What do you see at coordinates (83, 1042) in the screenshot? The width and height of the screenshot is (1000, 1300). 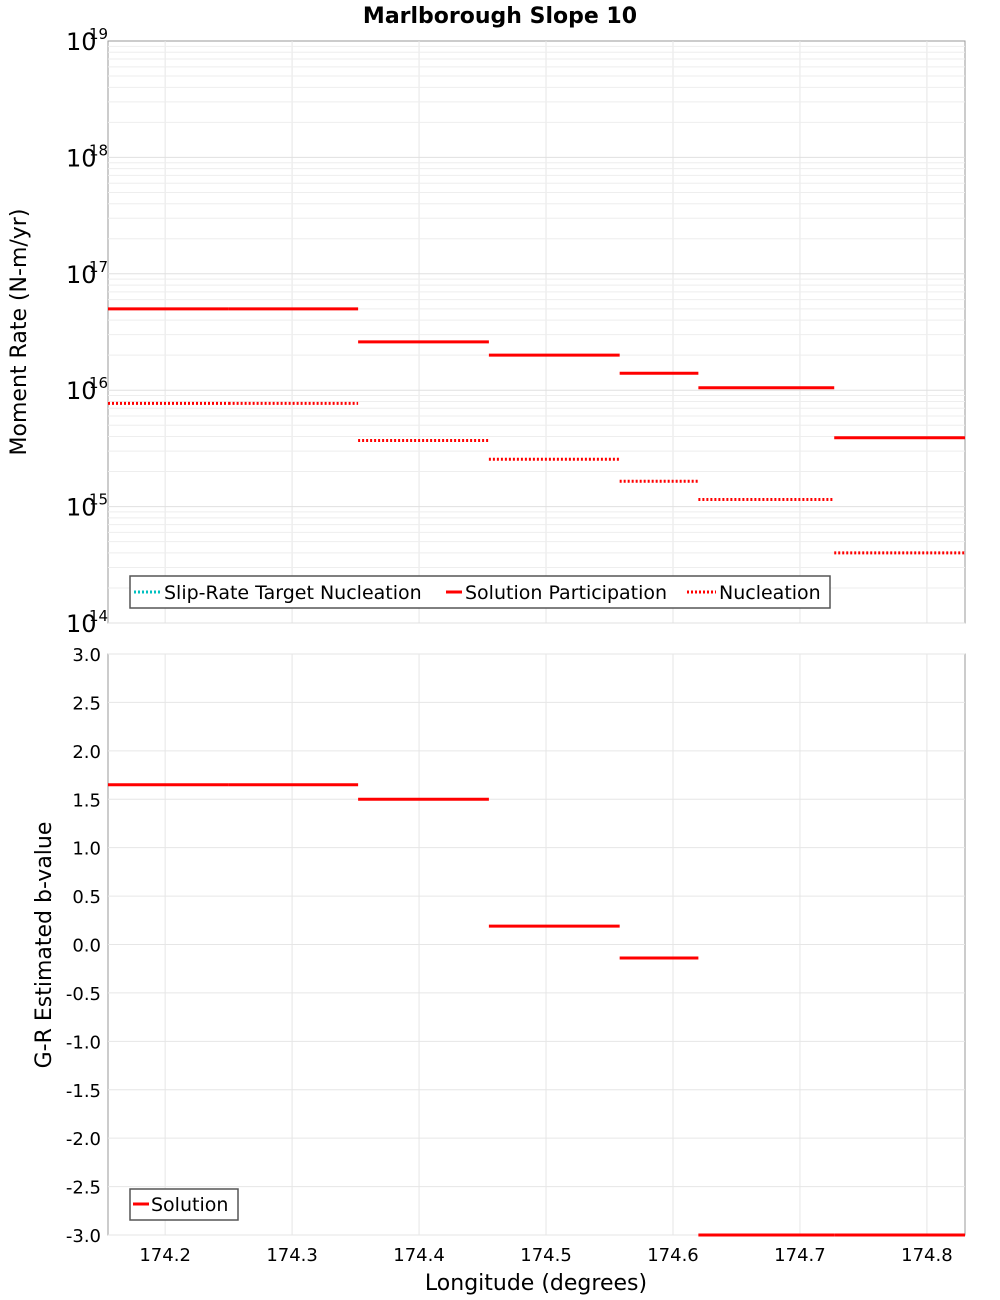 I see `b-value-y-tick-label: -1.0` at bounding box center [83, 1042].